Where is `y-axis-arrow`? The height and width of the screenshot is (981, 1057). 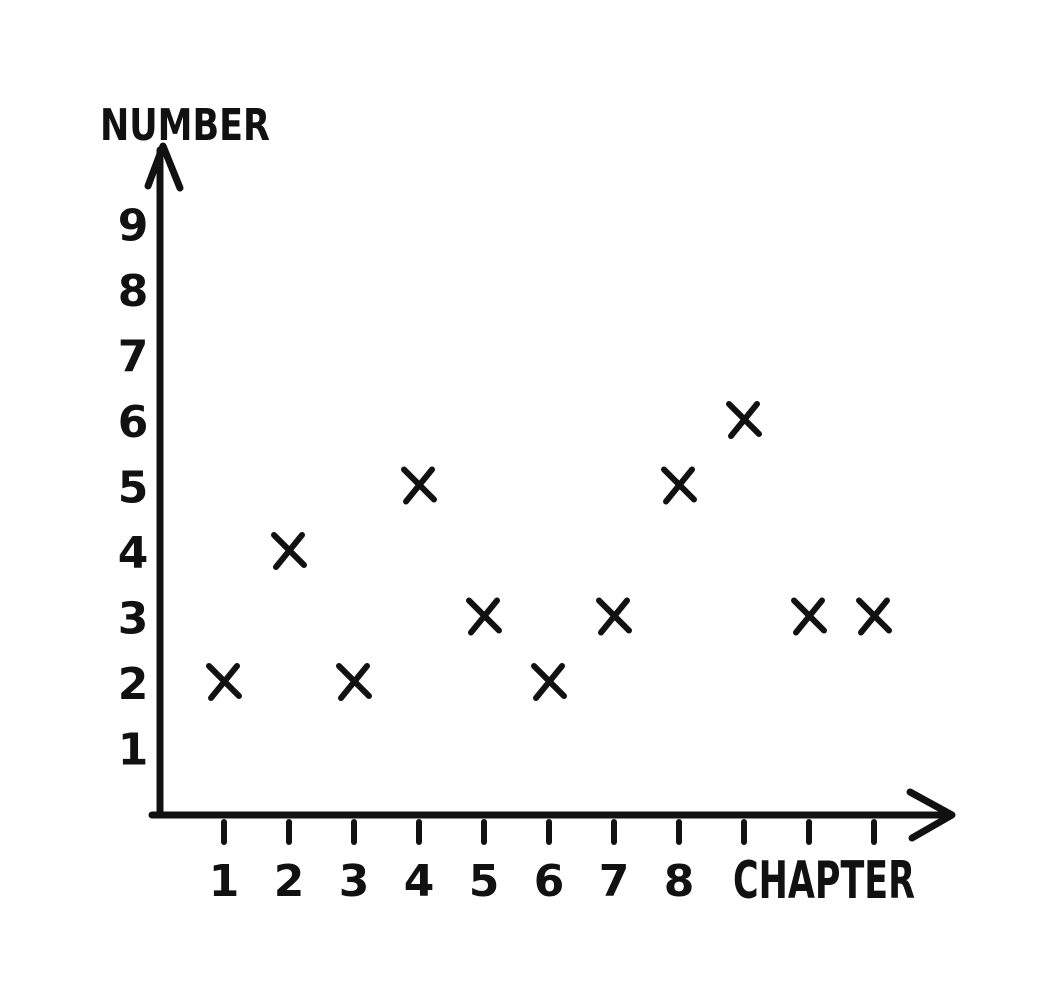 y-axis-arrow is located at coordinates (164, 167).